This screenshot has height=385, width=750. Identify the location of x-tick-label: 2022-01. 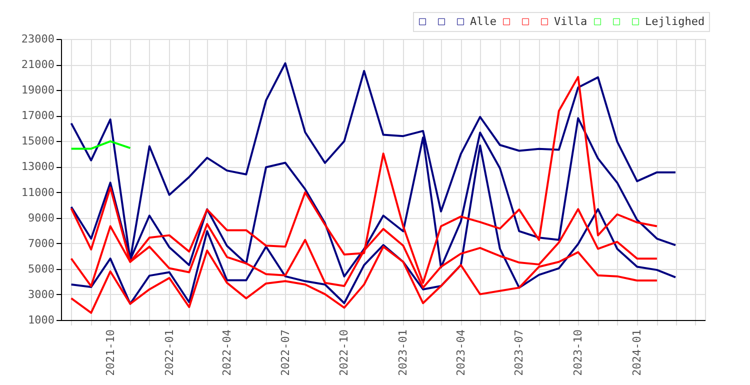
(169, 353).